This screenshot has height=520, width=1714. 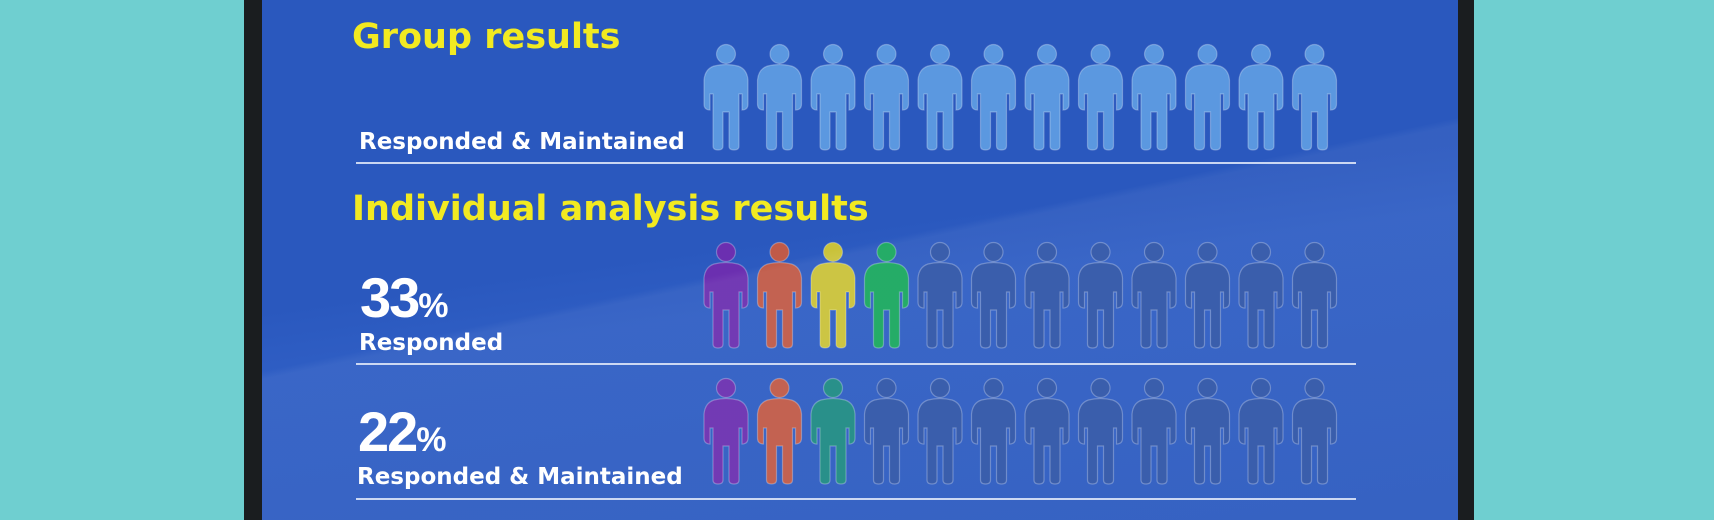 I want to click on group-results-heading: Group results, so click(x=486, y=37).